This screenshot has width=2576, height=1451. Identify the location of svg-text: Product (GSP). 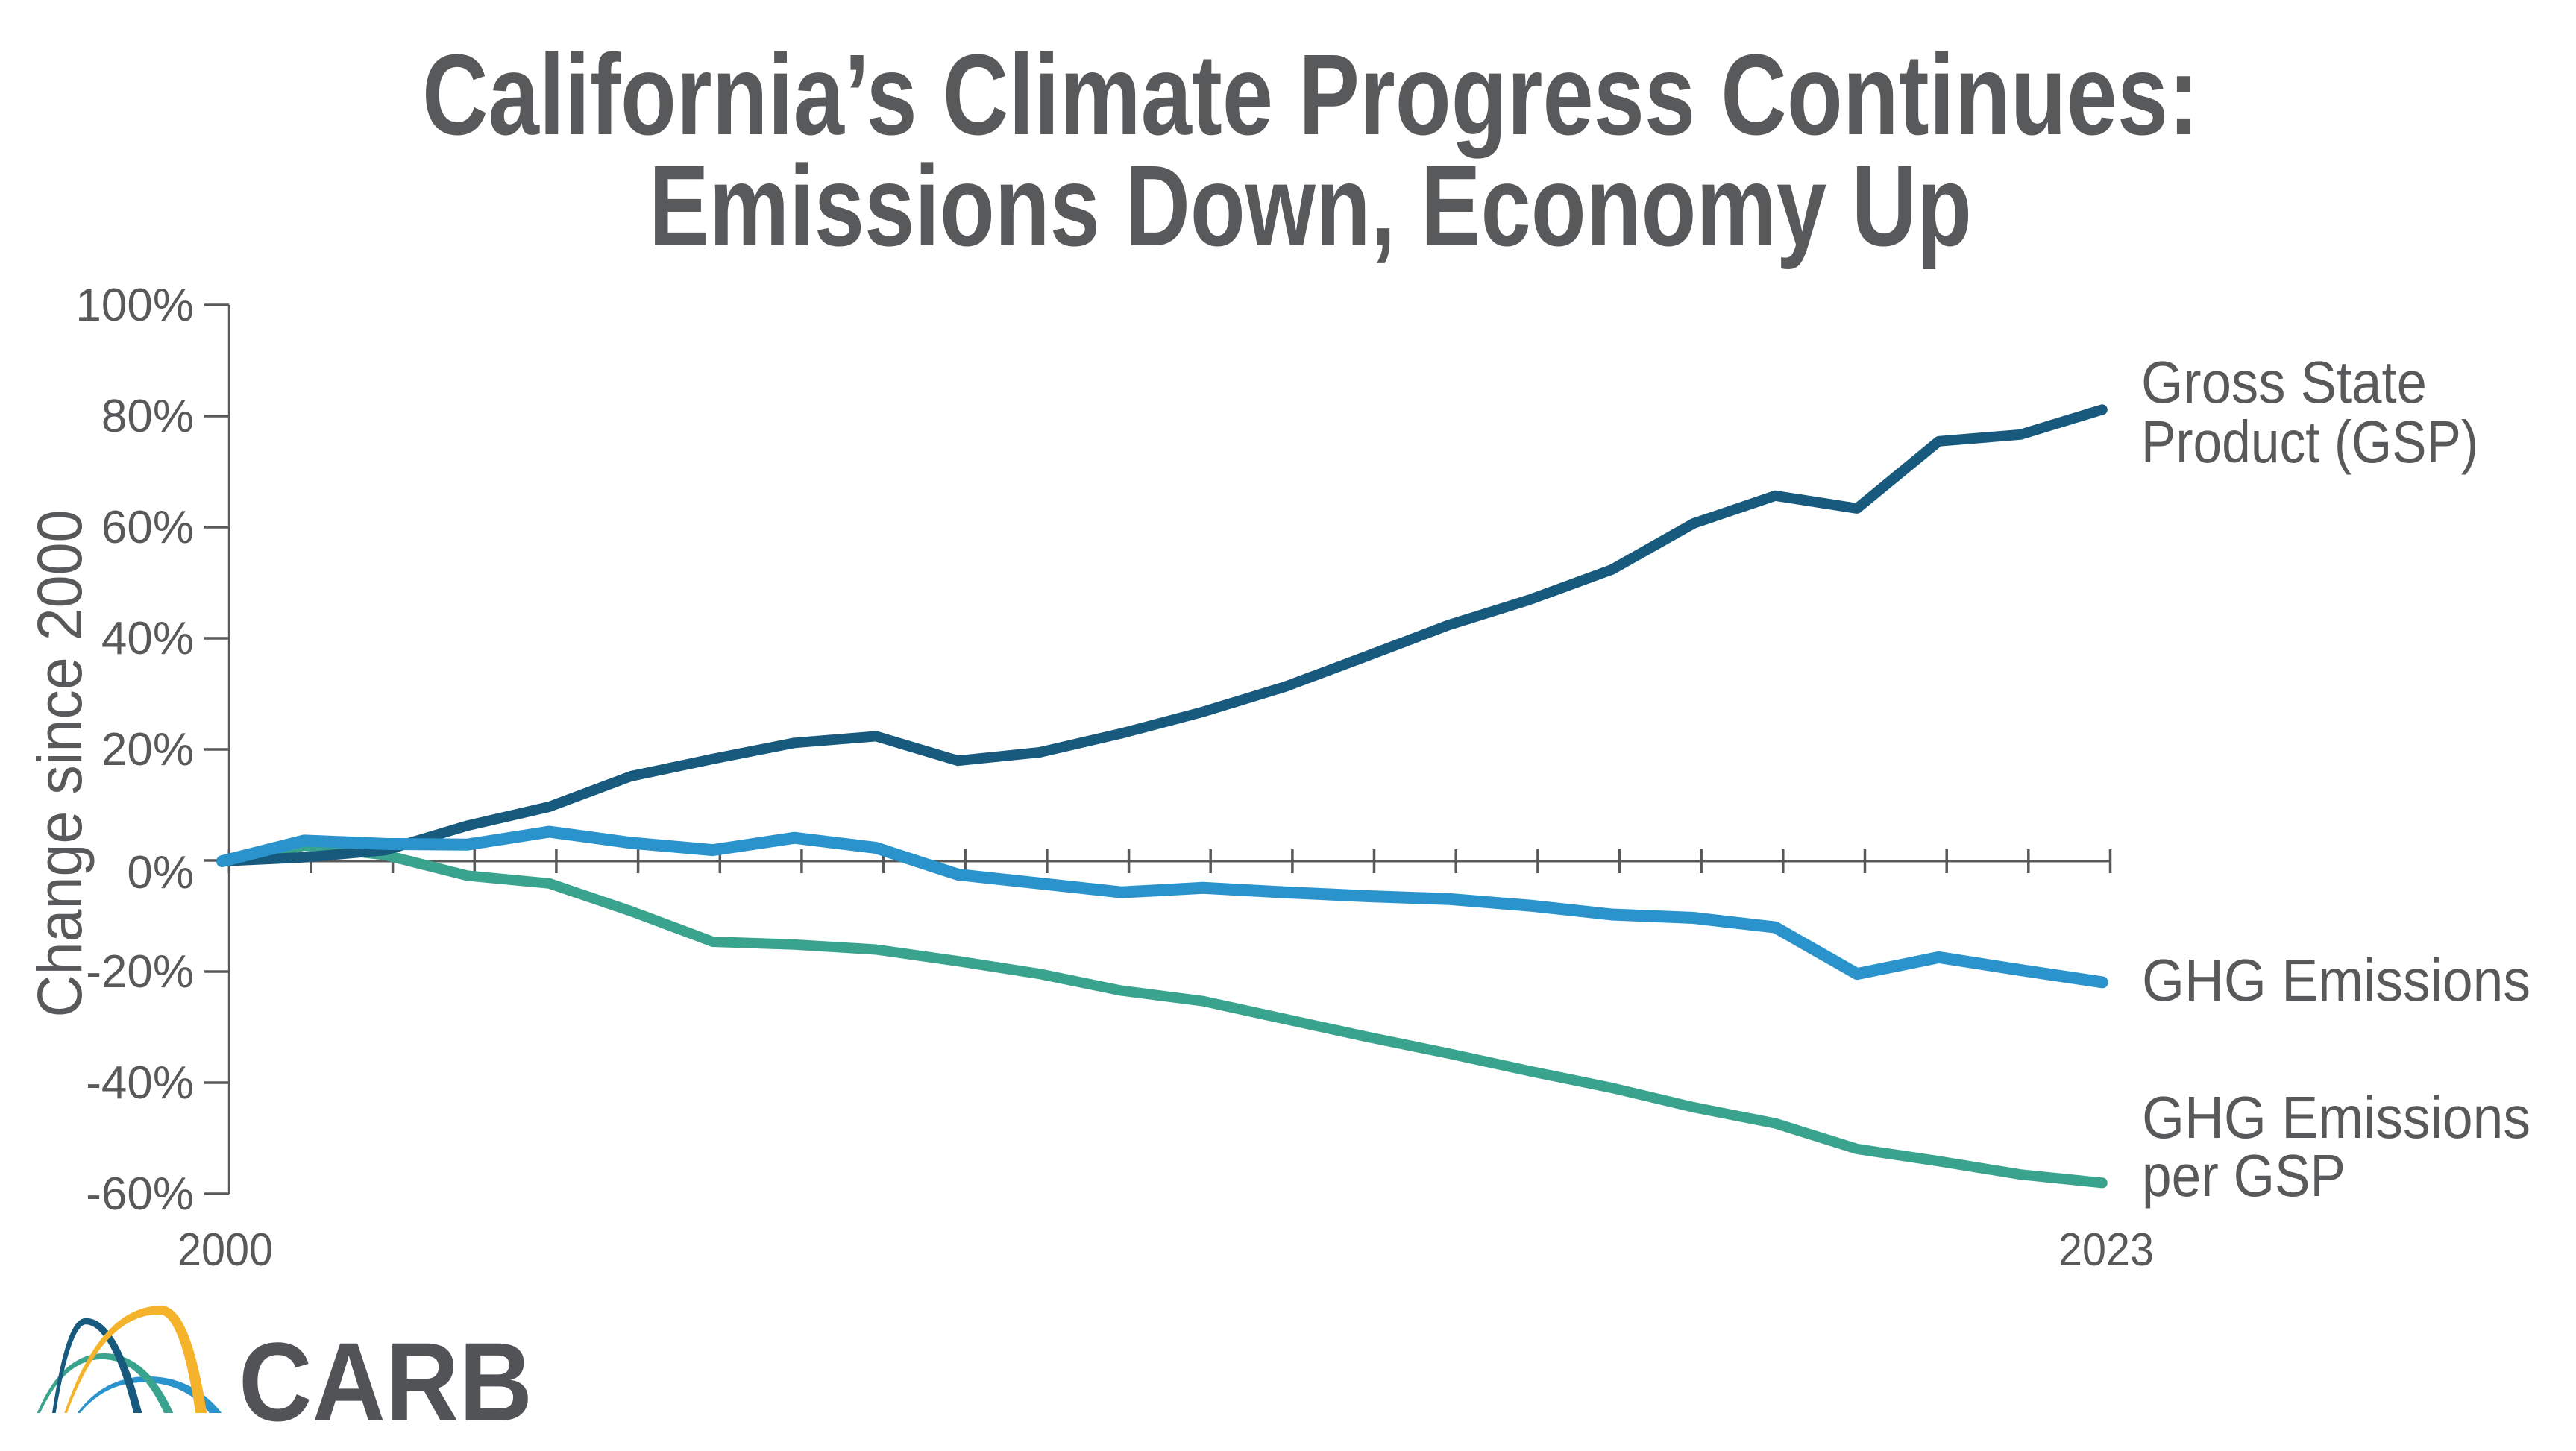
(2310, 442).